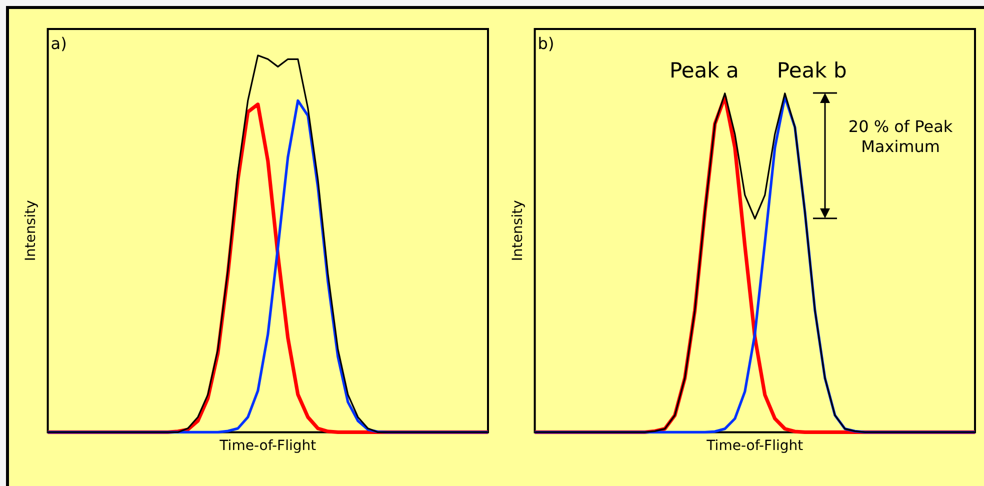  What do you see at coordinates (704, 70) in the screenshot?
I see `text: Peak a` at bounding box center [704, 70].